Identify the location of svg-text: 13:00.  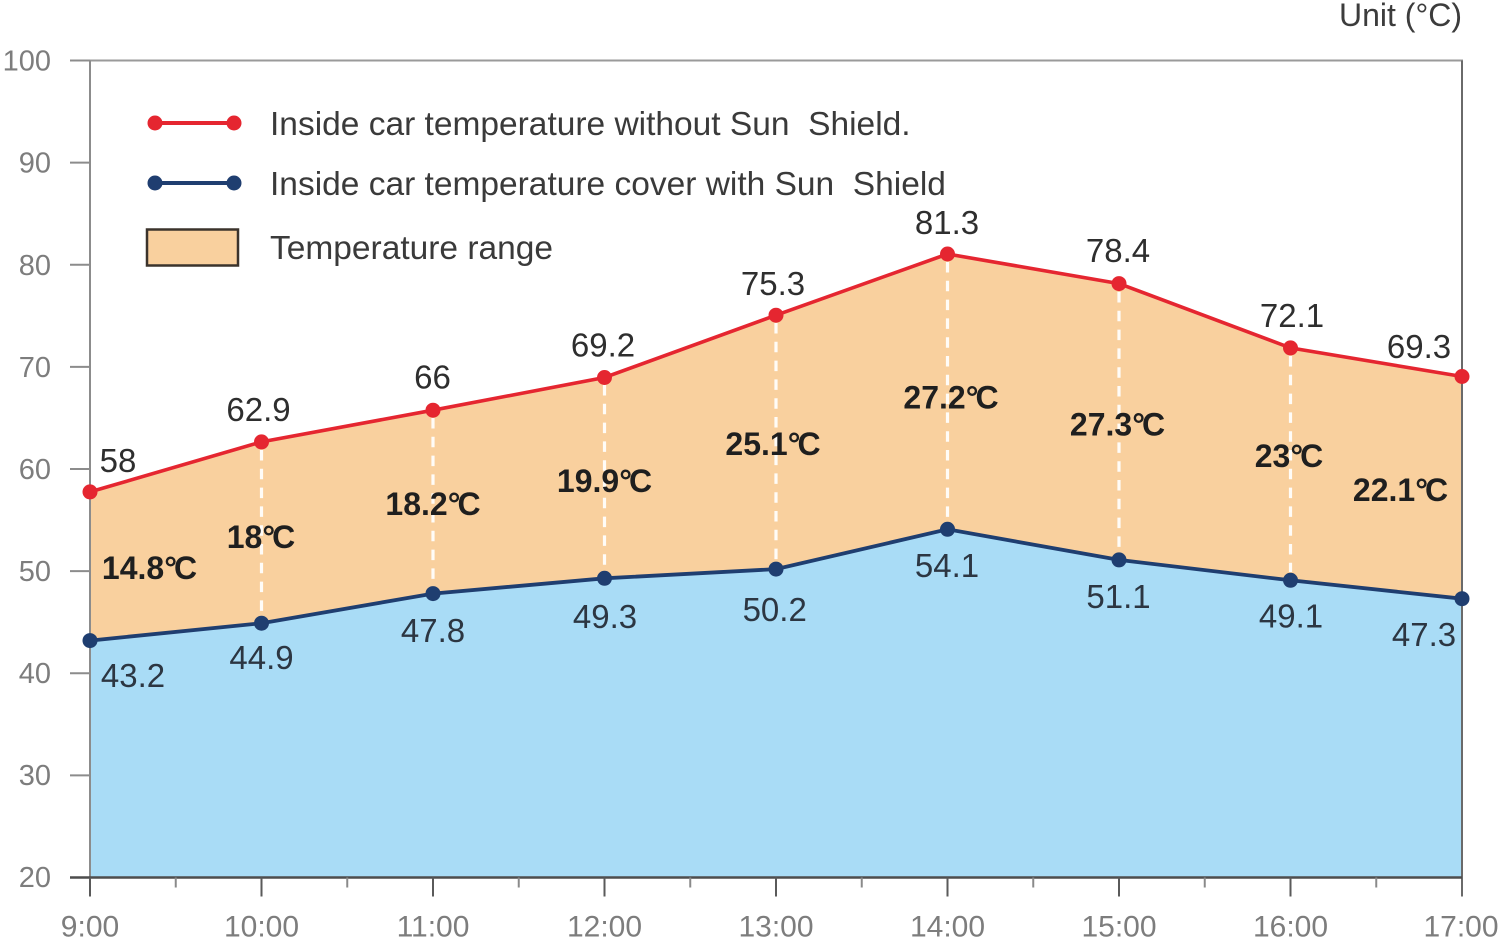
(775, 926).